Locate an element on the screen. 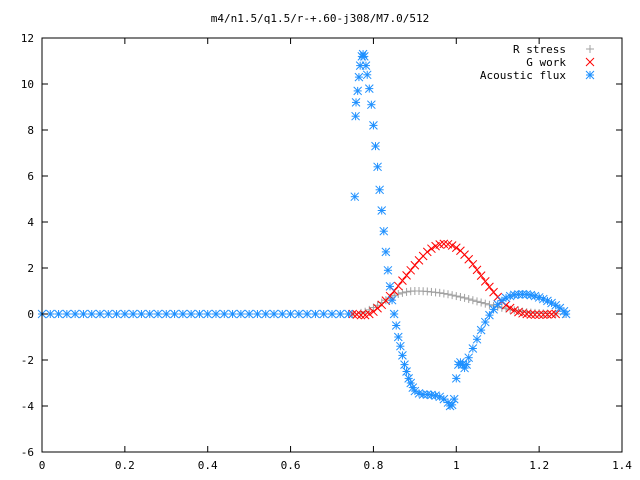  y-tick-label: 12 is located at coordinates (27, 38).